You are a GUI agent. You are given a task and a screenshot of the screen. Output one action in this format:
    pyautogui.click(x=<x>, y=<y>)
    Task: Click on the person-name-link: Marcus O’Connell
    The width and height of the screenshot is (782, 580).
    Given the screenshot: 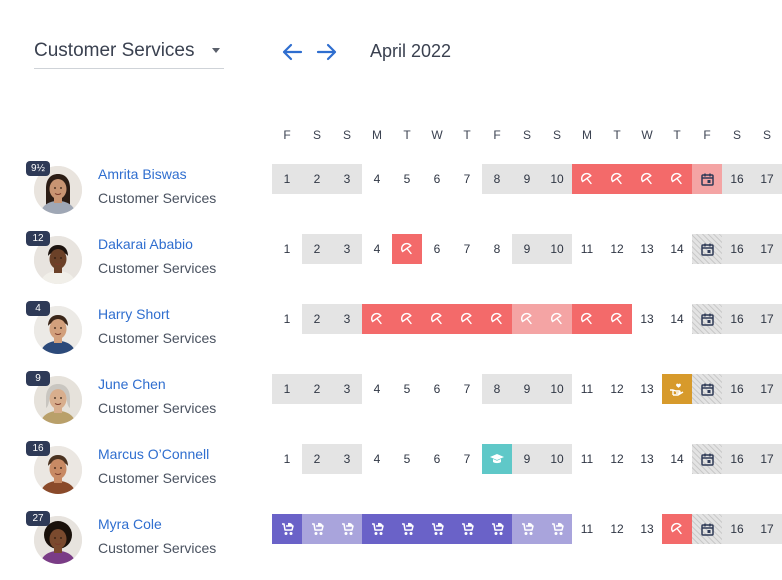 What is the action you would take?
    pyautogui.click(x=154, y=454)
    